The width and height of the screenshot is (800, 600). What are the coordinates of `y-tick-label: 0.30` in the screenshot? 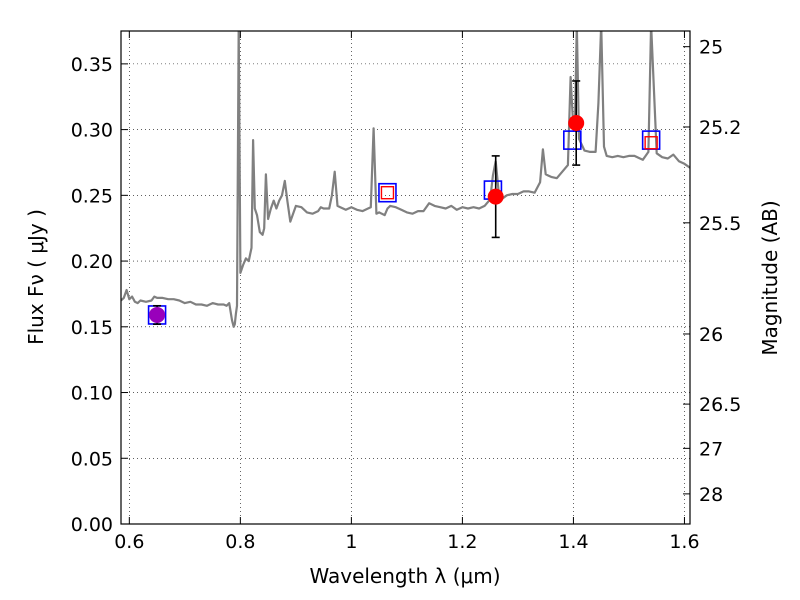 It's located at (92, 131).